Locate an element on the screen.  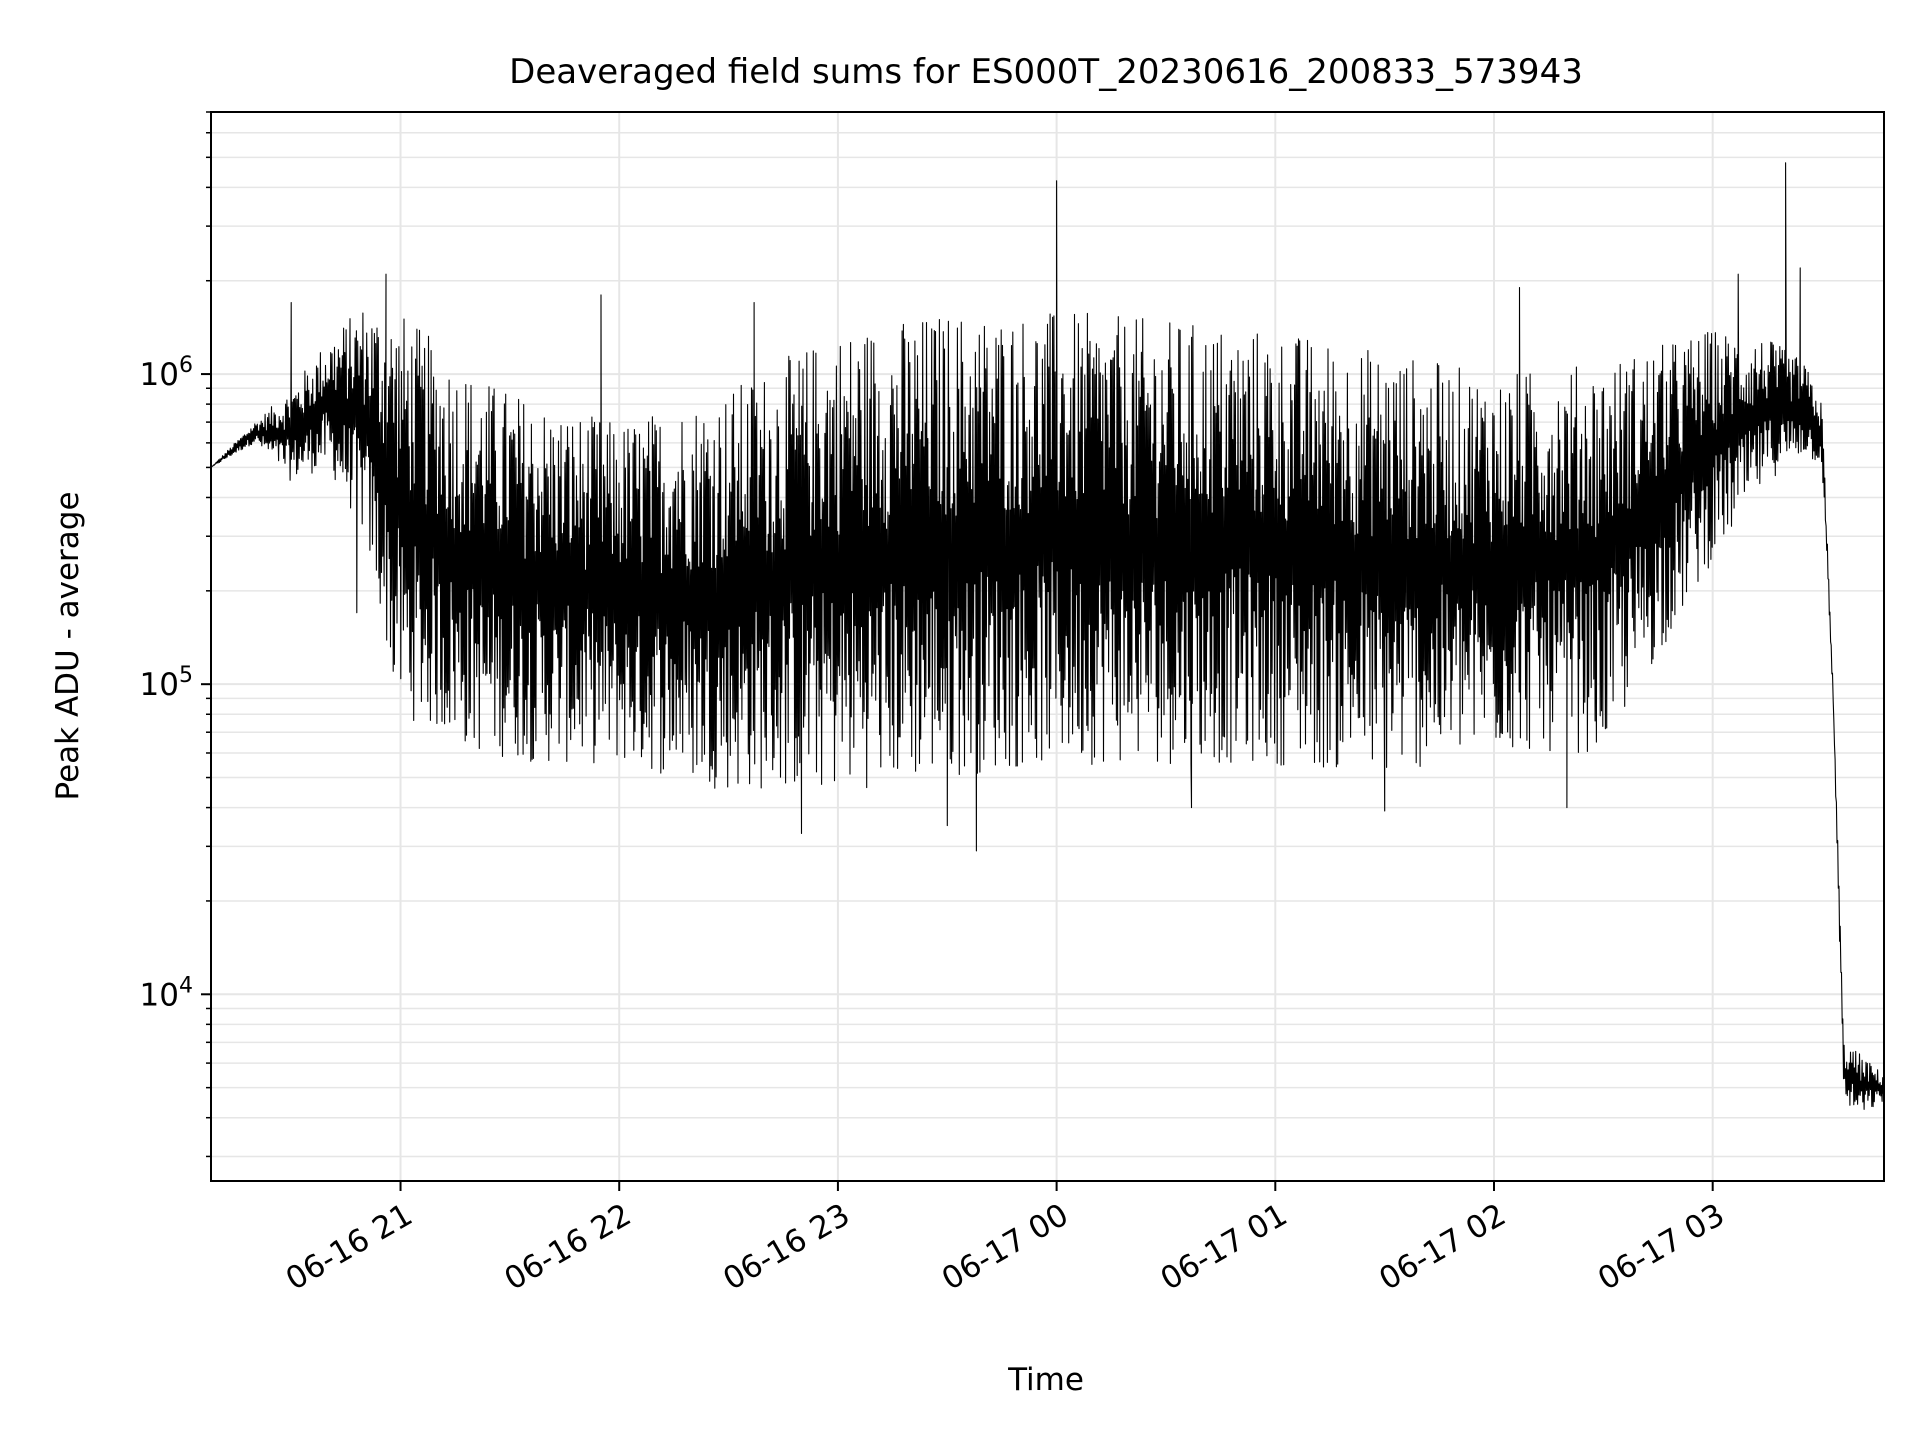
x-tick-label: 06-16 21 is located at coordinates (349, 1247).